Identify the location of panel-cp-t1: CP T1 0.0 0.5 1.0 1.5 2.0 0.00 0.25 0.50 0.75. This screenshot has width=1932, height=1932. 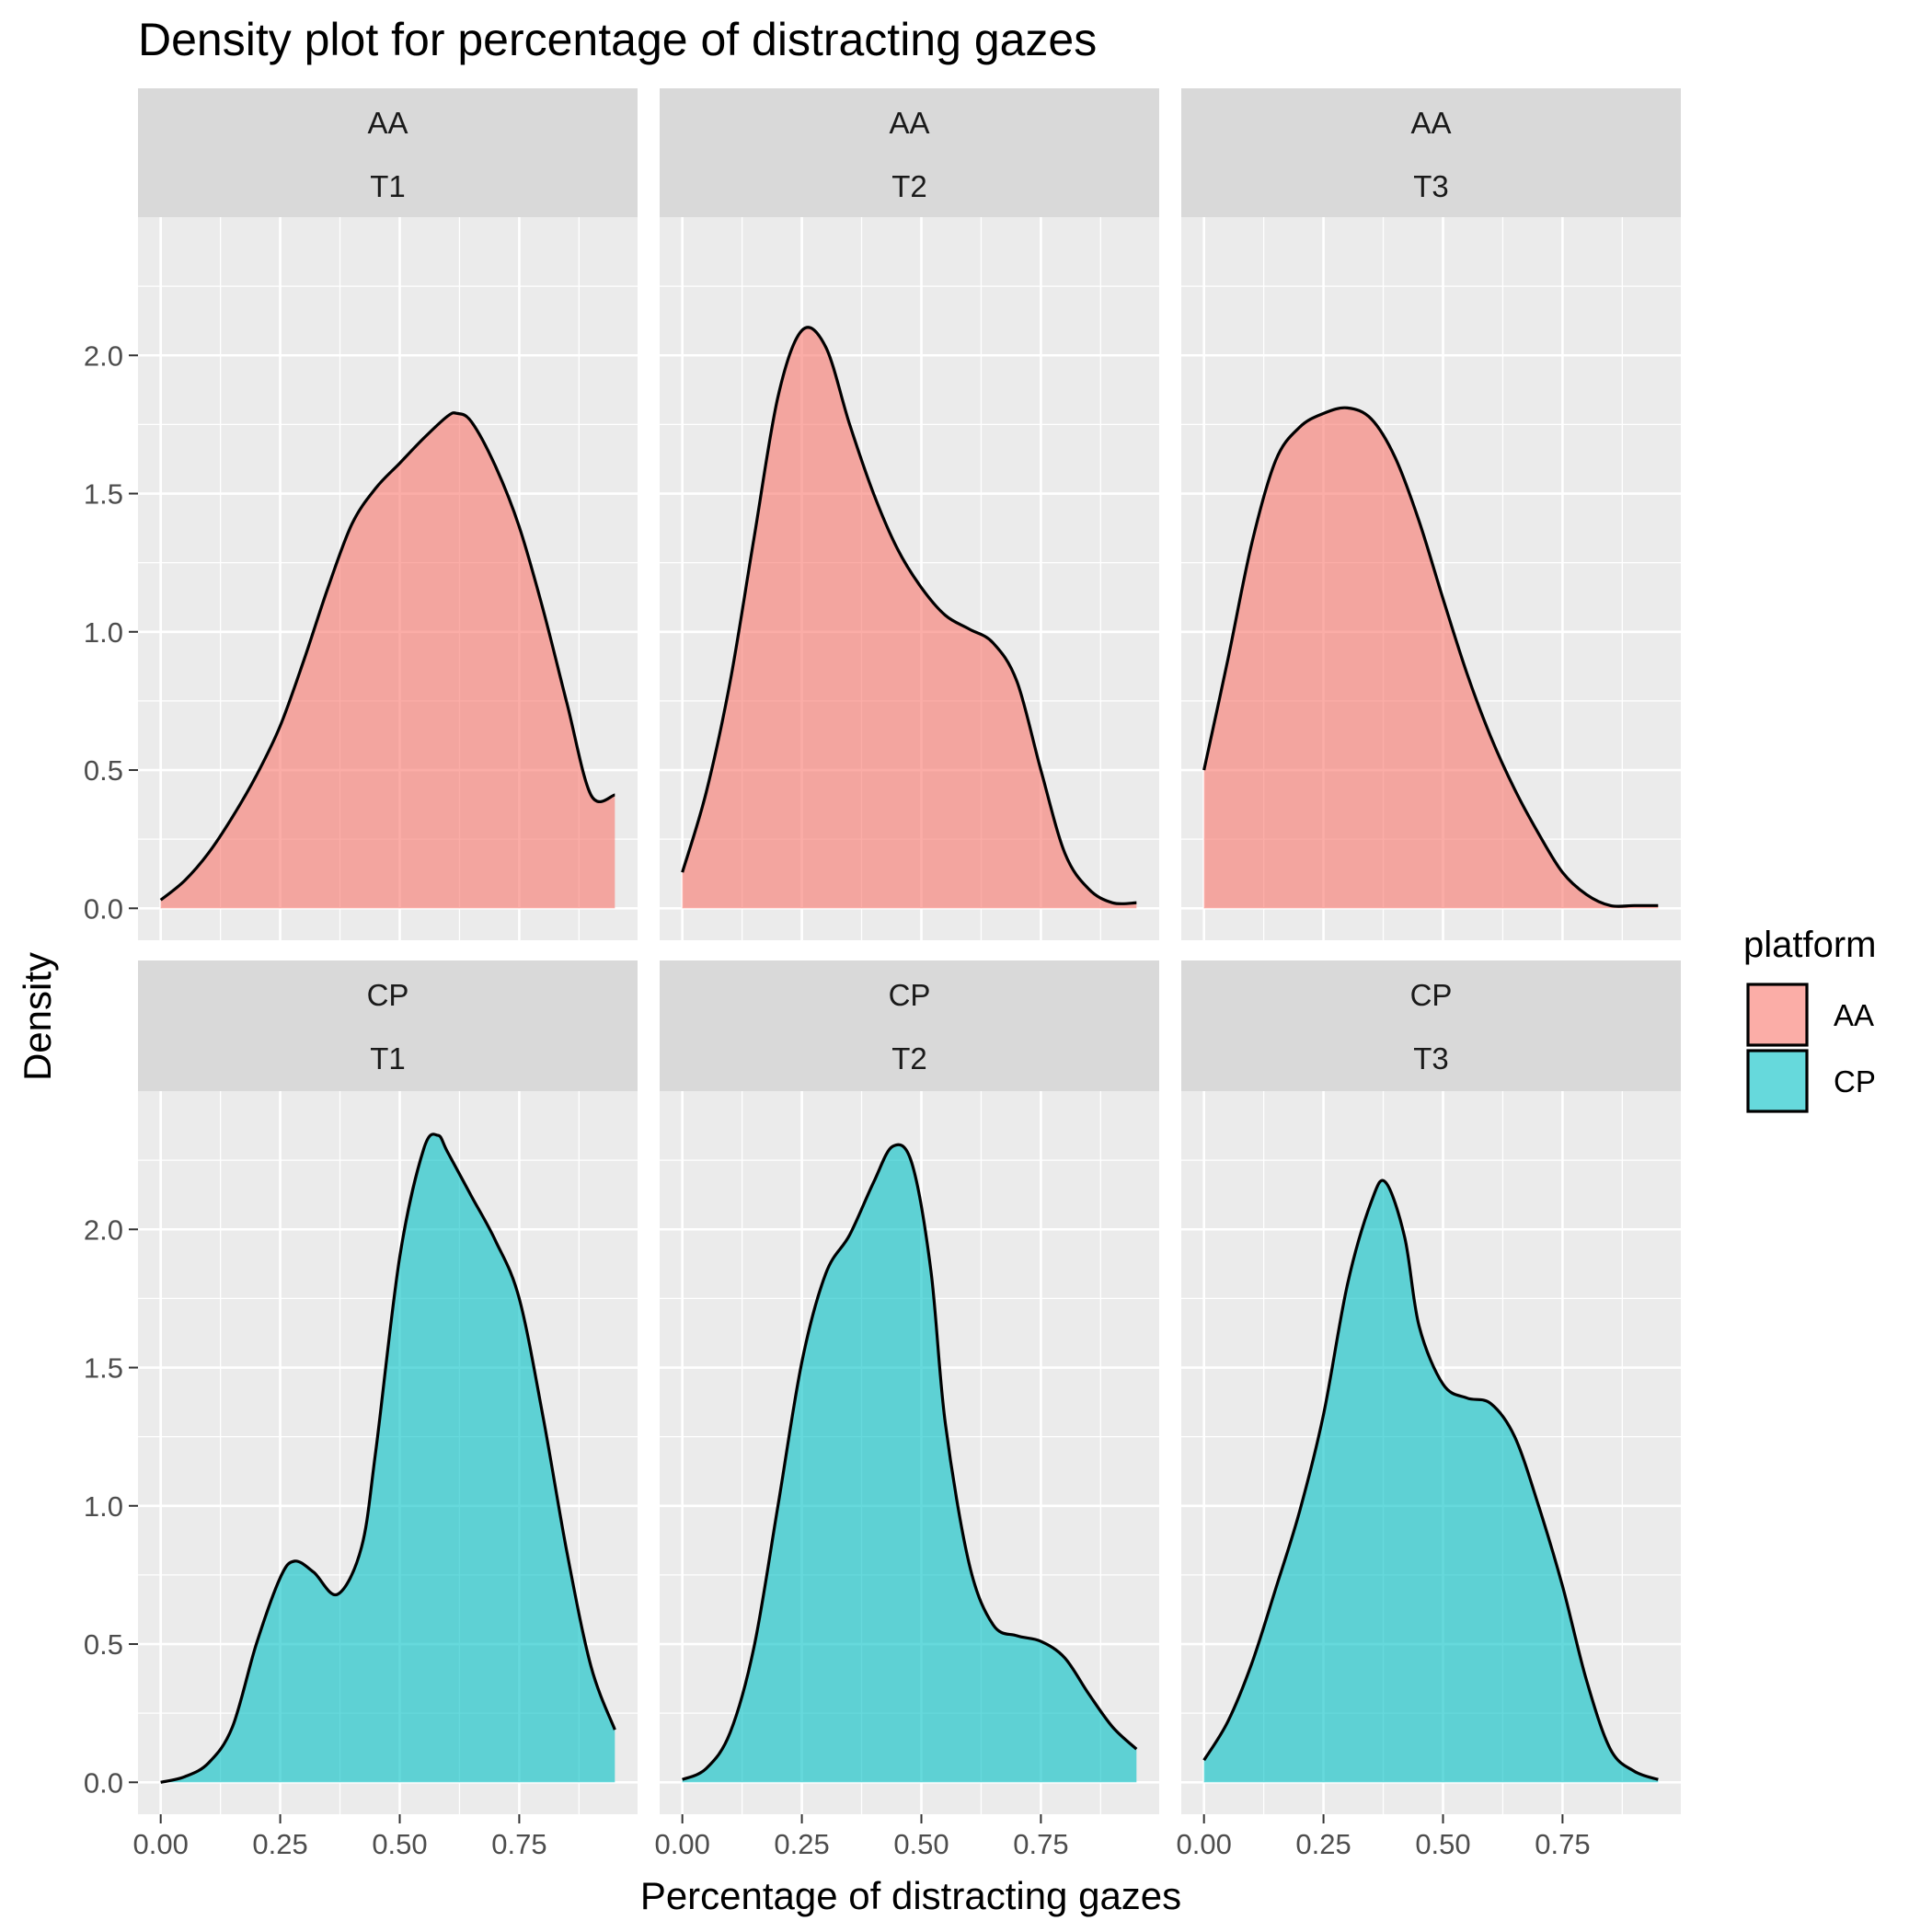
(361, 1410).